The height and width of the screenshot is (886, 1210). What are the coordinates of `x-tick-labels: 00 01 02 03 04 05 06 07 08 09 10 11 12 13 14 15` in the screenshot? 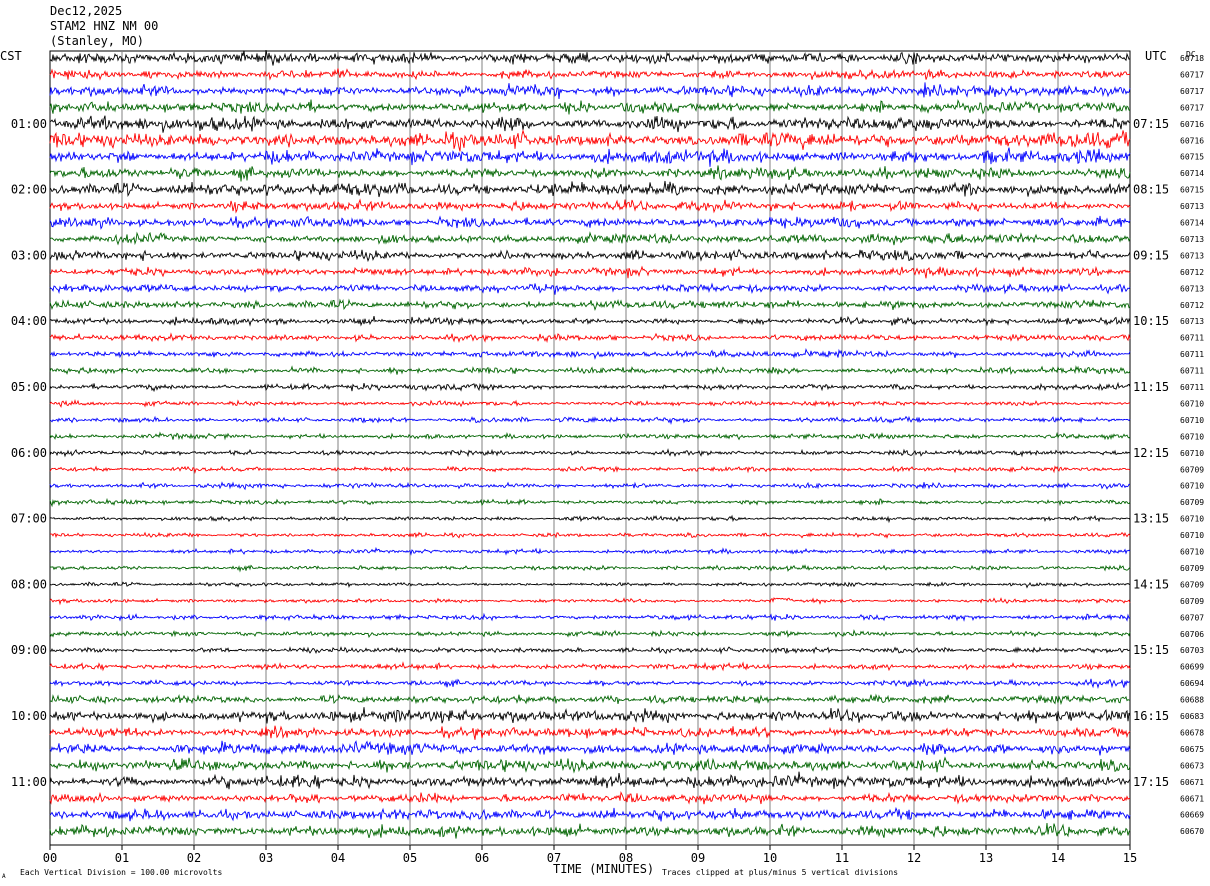 It's located at (590, 855).